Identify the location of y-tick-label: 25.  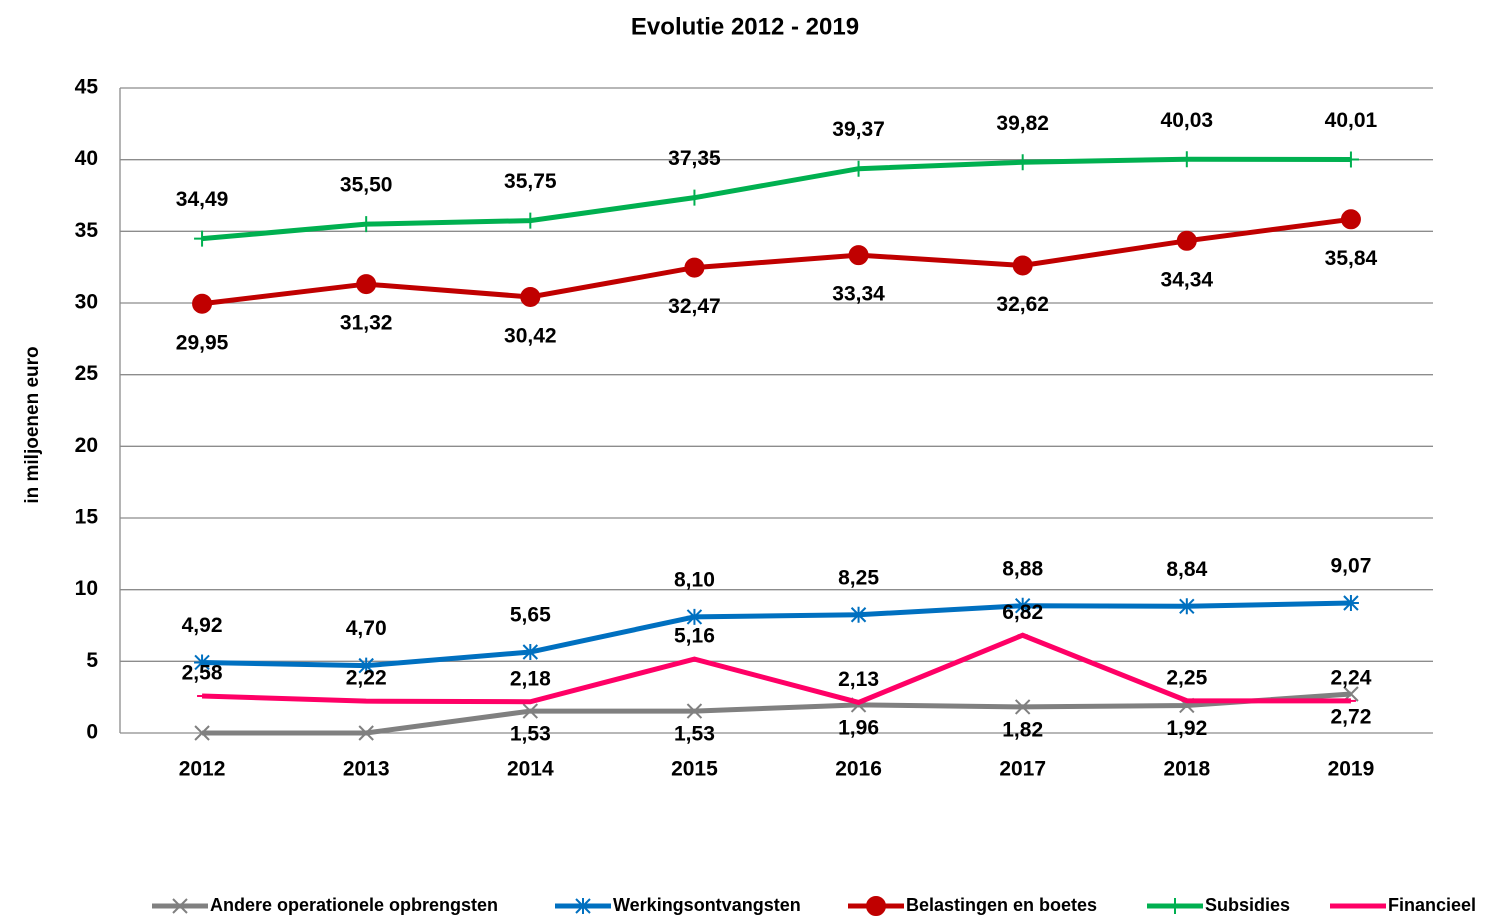
(87, 373).